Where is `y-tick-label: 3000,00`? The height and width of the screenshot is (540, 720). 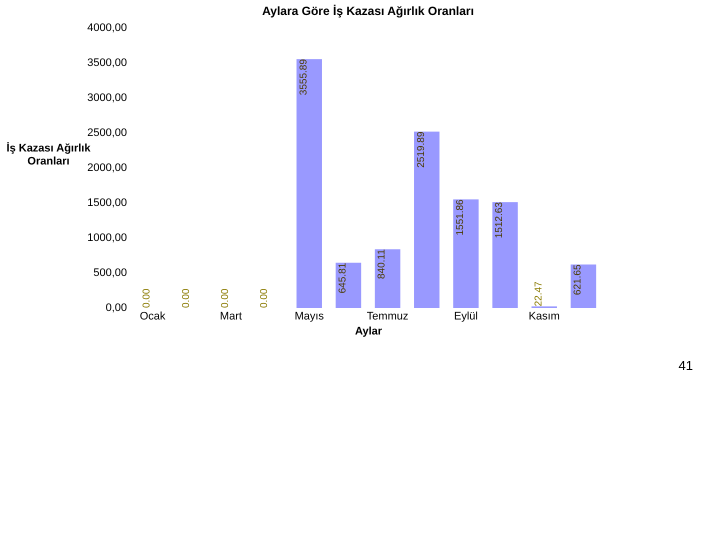
y-tick-label: 3000,00 is located at coordinates (107, 98).